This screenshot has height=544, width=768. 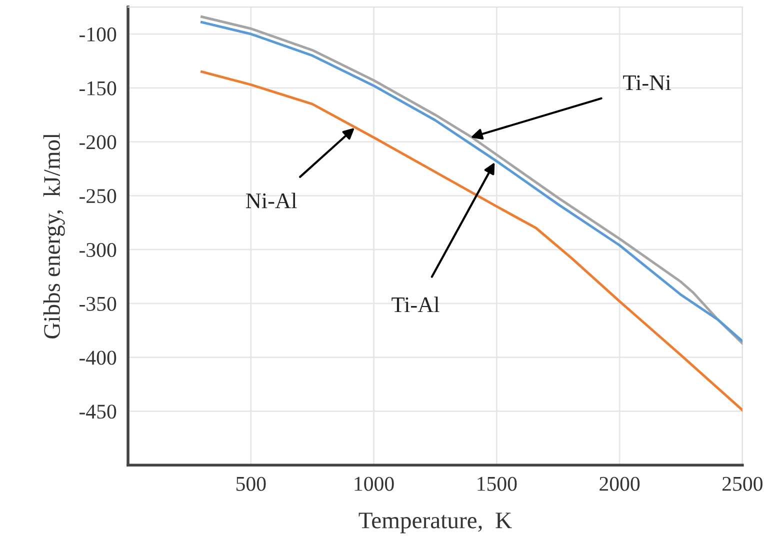 I want to click on y-tick-label: -200, so click(x=98, y=142).